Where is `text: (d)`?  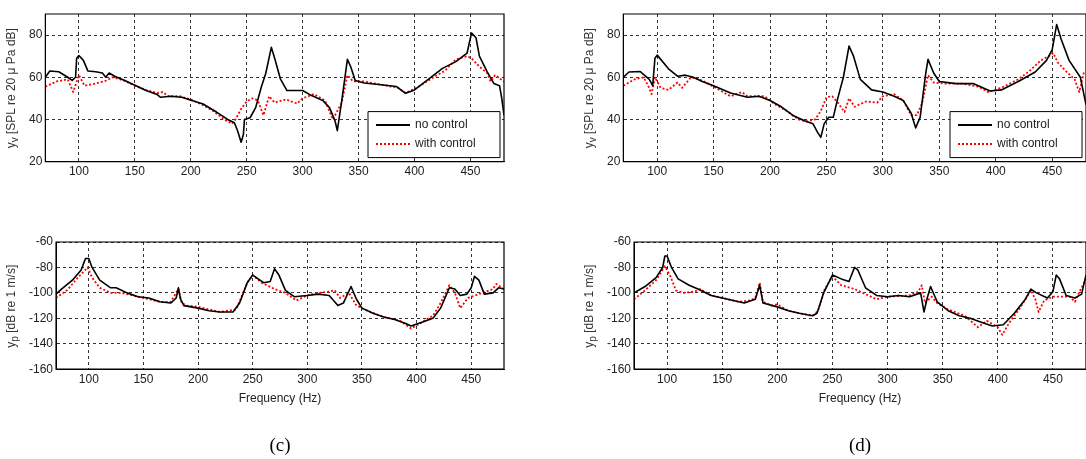
text: (d) is located at coordinates (860, 445).